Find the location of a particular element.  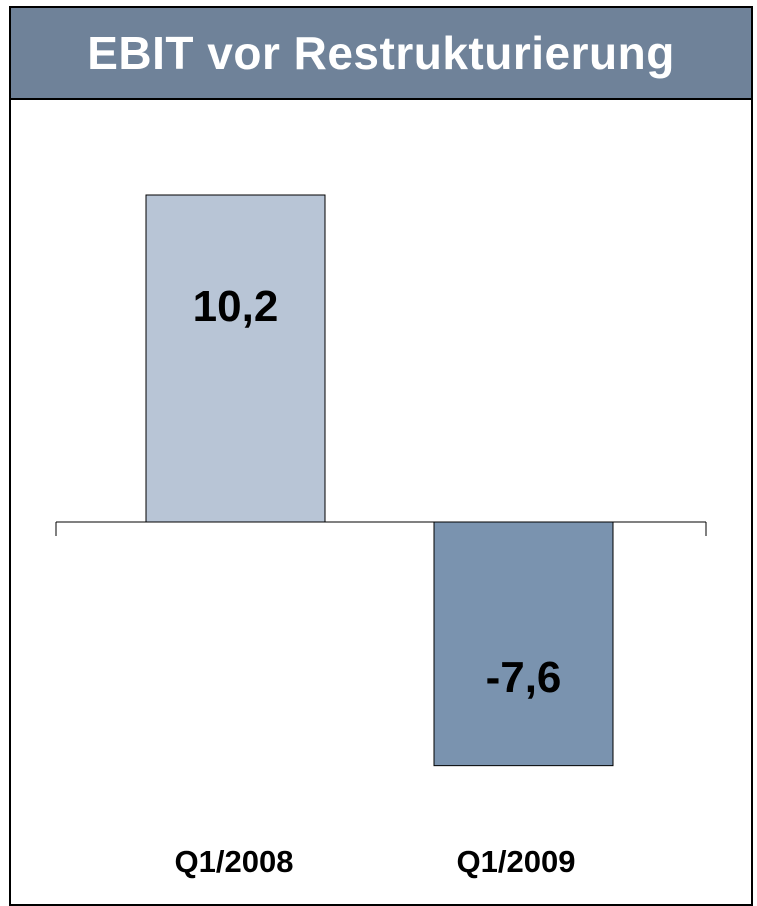

title-bar: EBIT vor Restrukturierung is located at coordinates (381, 54).